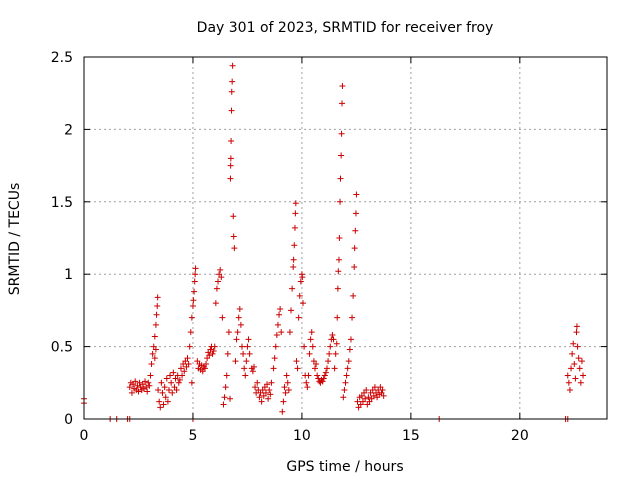  I want to click on x-tick-label: 10, so click(302, 436).